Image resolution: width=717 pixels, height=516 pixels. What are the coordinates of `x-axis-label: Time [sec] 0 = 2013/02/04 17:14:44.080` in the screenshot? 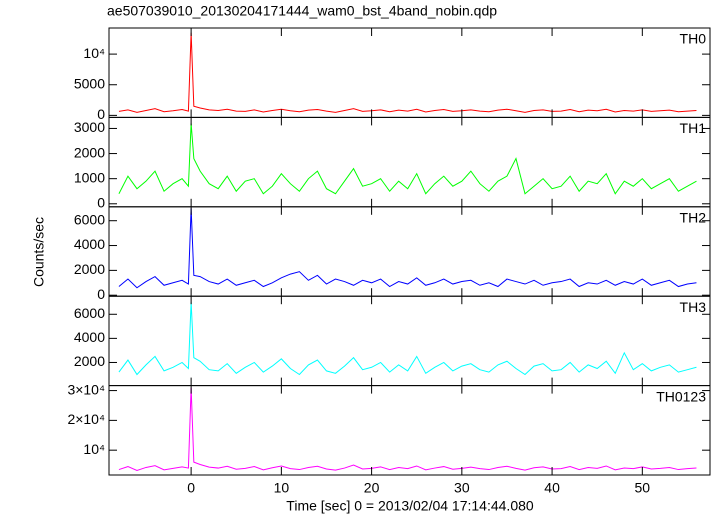 It's located at (410, 506).